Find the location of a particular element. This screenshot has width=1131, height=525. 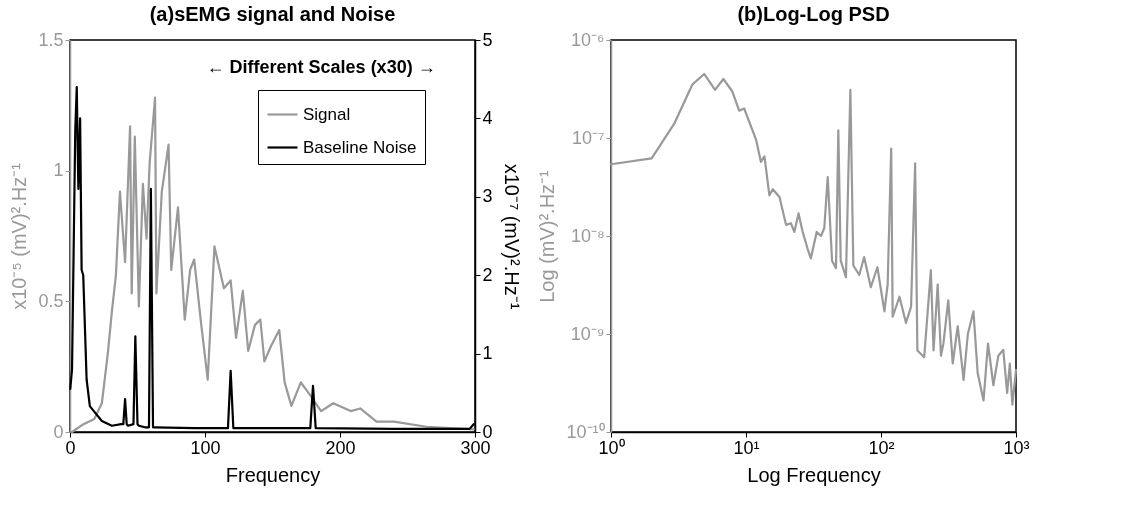

x-tick-label: 100 is located at coordinates (205, 447).